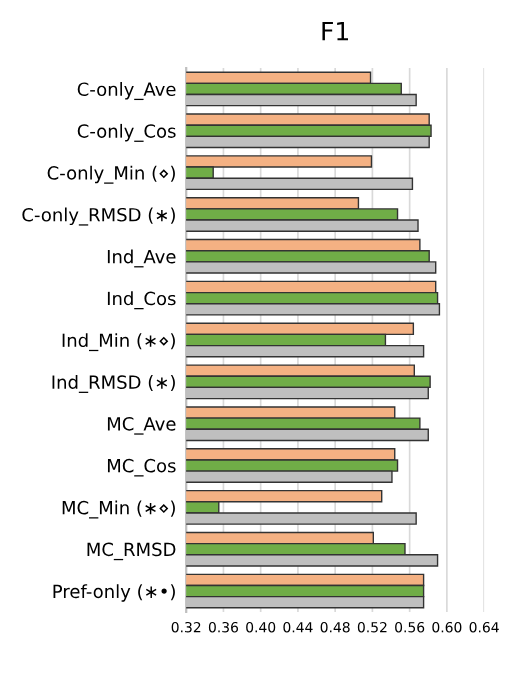 This screenshot has width=532, height=680. Describe the element at coordinates (126, 132) in the screenshot. I see `y-tick-label: C-only_Cos` at that location.